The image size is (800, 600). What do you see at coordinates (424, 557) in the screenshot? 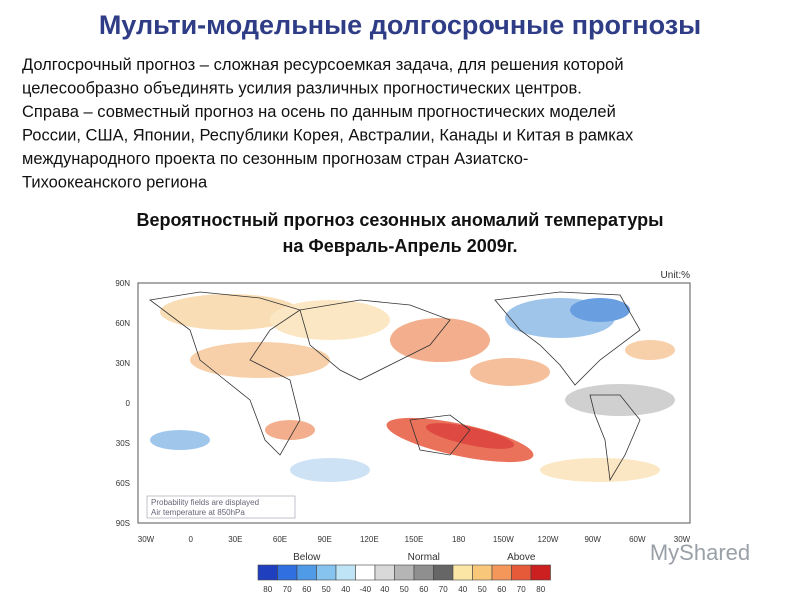
I see `legend-group: Normal` at bounding box center [424, 557].